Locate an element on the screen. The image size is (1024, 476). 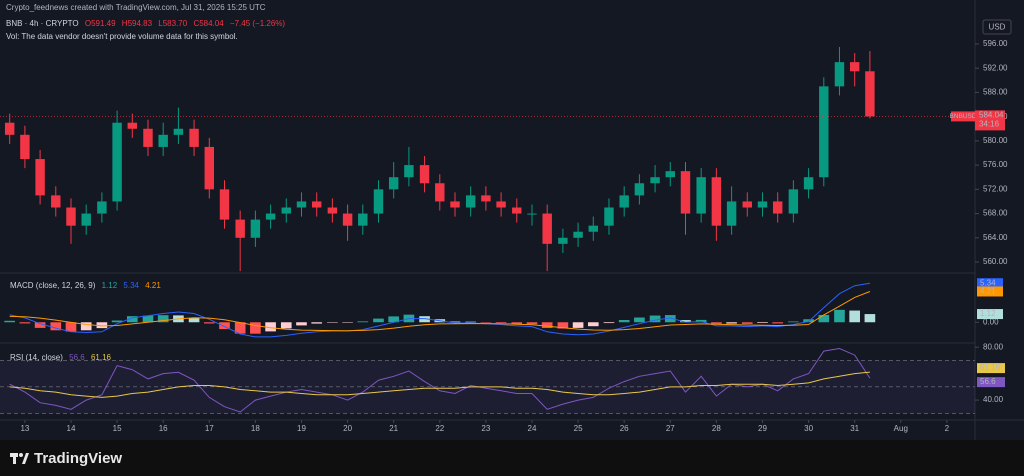
y-tick-label: 40.00 is located at coordinates (993, 399).